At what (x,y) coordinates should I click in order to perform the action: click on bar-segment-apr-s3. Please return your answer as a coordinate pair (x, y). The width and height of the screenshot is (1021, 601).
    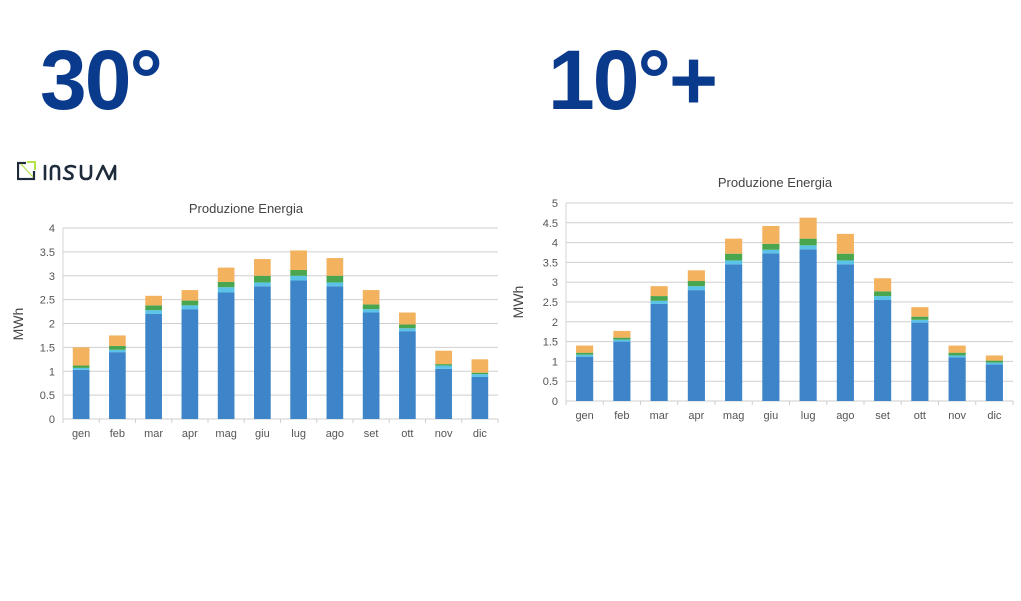
    Looking at the image, I should click on (696, 284).